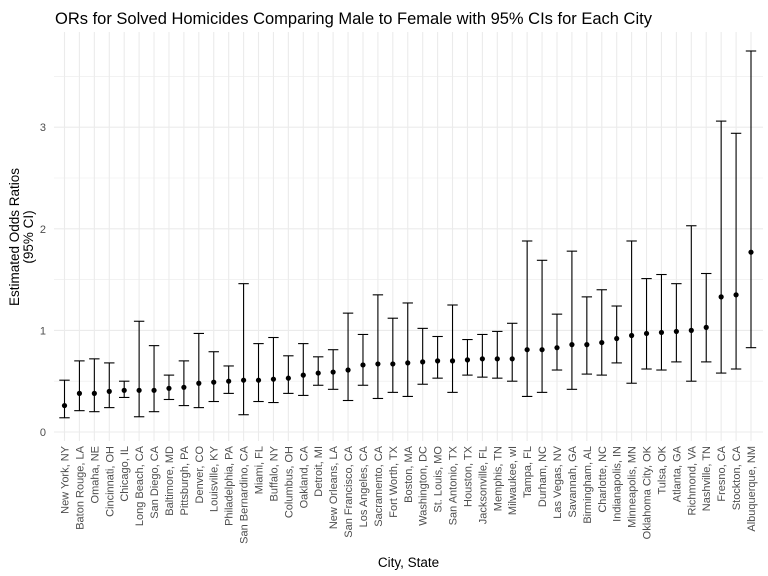 This screenshot has width=768, height=576. Describe the element at coordinates (439, 479) in the screenshot. I see `x-tick-label: St. Louis, MO` at that location.